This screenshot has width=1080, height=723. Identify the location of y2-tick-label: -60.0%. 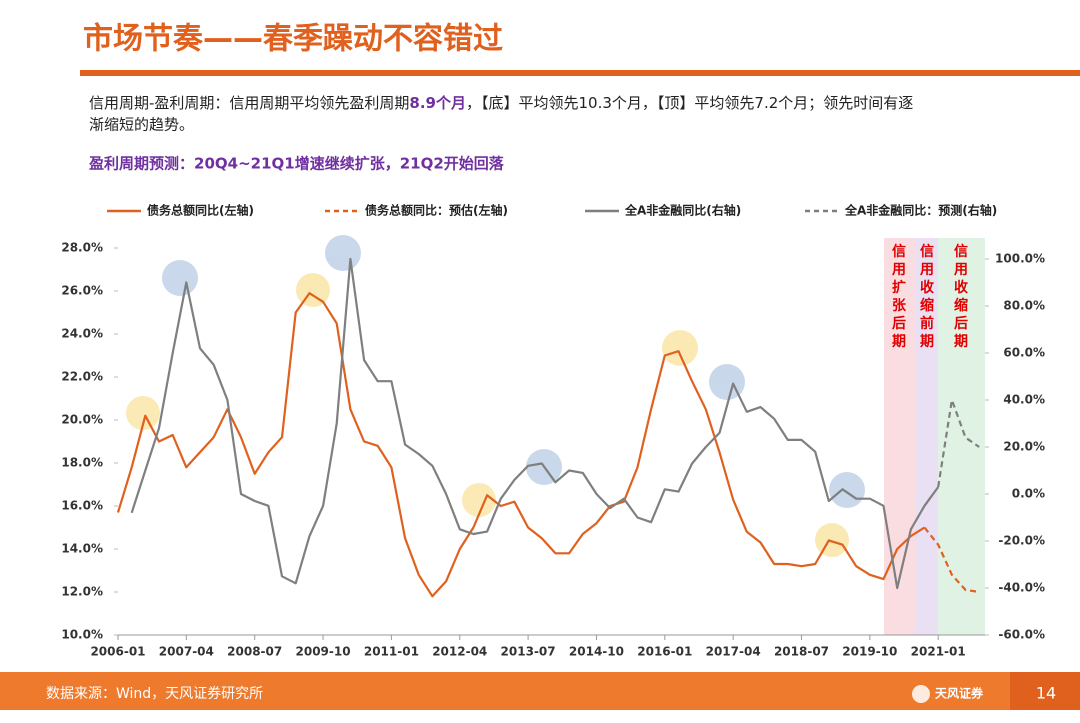
(1021, 635).